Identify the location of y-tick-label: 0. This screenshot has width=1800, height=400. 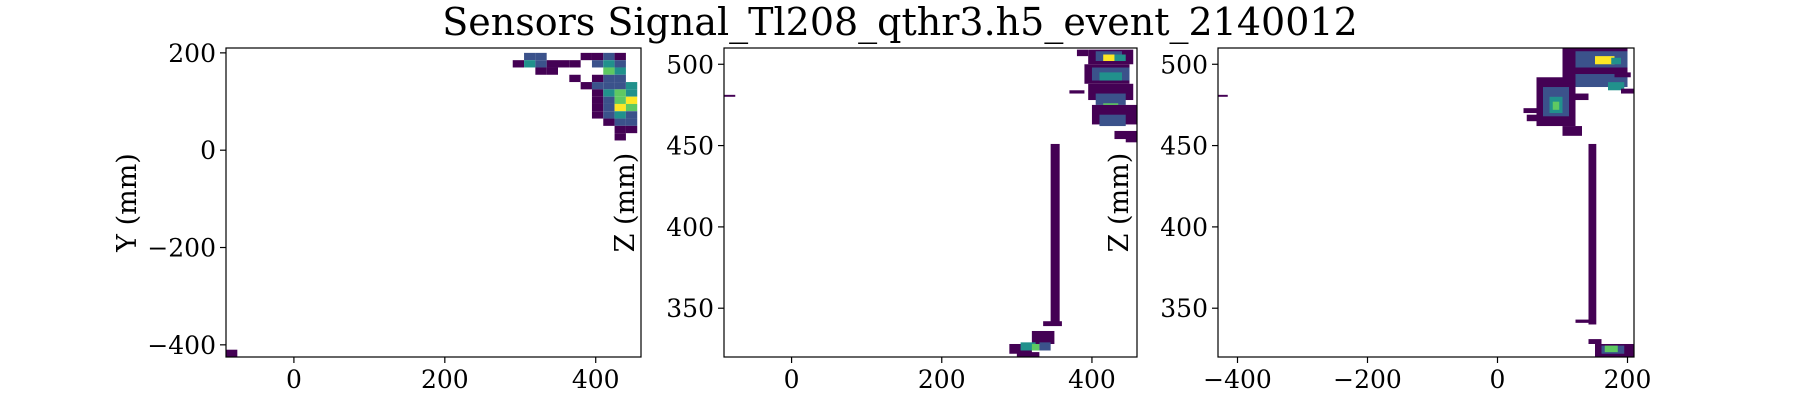
(208, 150).